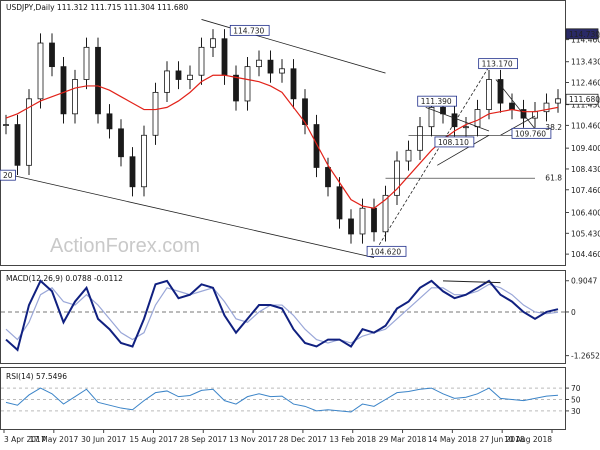 Image resolution: width=600 pixels, height=450 pixels. Describe the element at coordinates (582, 99) in the screenshot. I see `last-price-box` at that location.